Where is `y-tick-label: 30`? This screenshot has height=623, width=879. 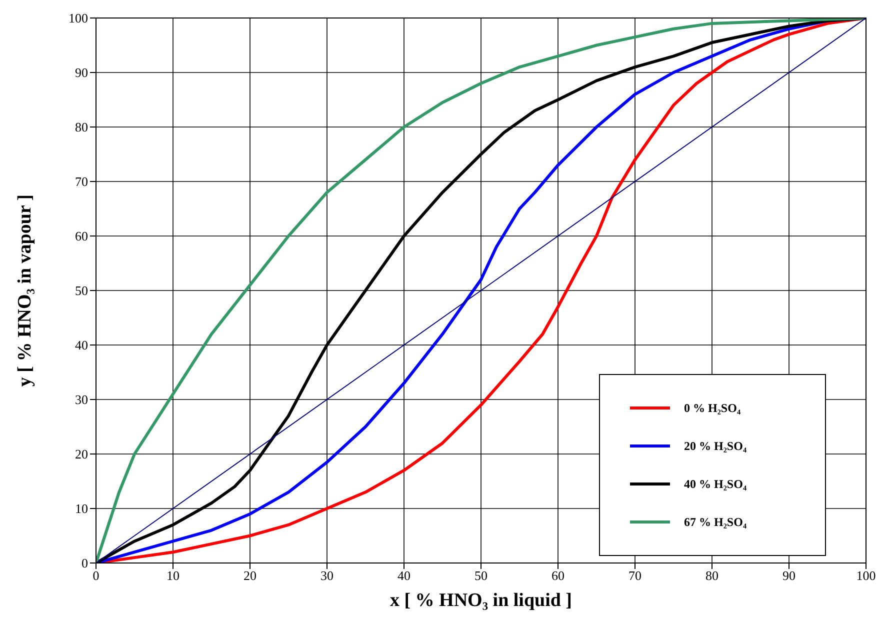
y-tick-label: 30 is located at coordinates (81, 400).